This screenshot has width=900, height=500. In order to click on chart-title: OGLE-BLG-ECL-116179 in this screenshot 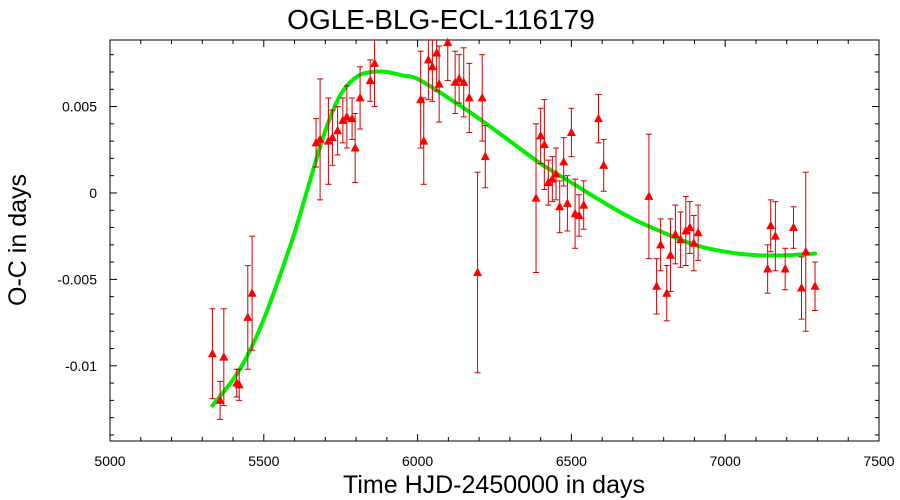, I will do `click(441, 19)`.